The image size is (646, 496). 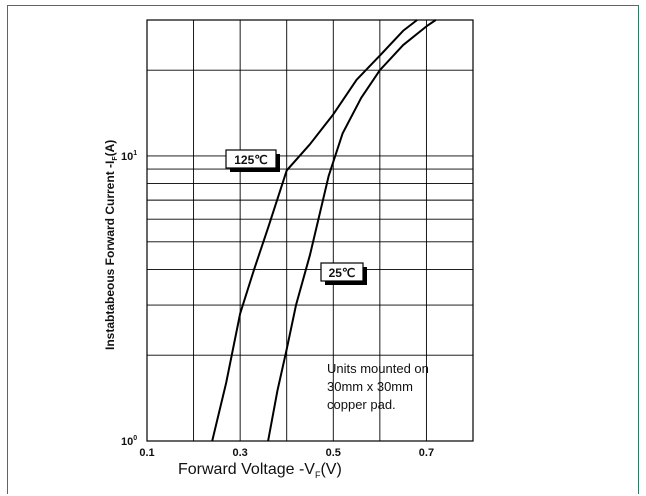 What do you see at coordinates (110, 255) in the screenshot?
I see `y-axis-label-main: Instabtabeous Forward Current -I` at bounding box center [110, 255].